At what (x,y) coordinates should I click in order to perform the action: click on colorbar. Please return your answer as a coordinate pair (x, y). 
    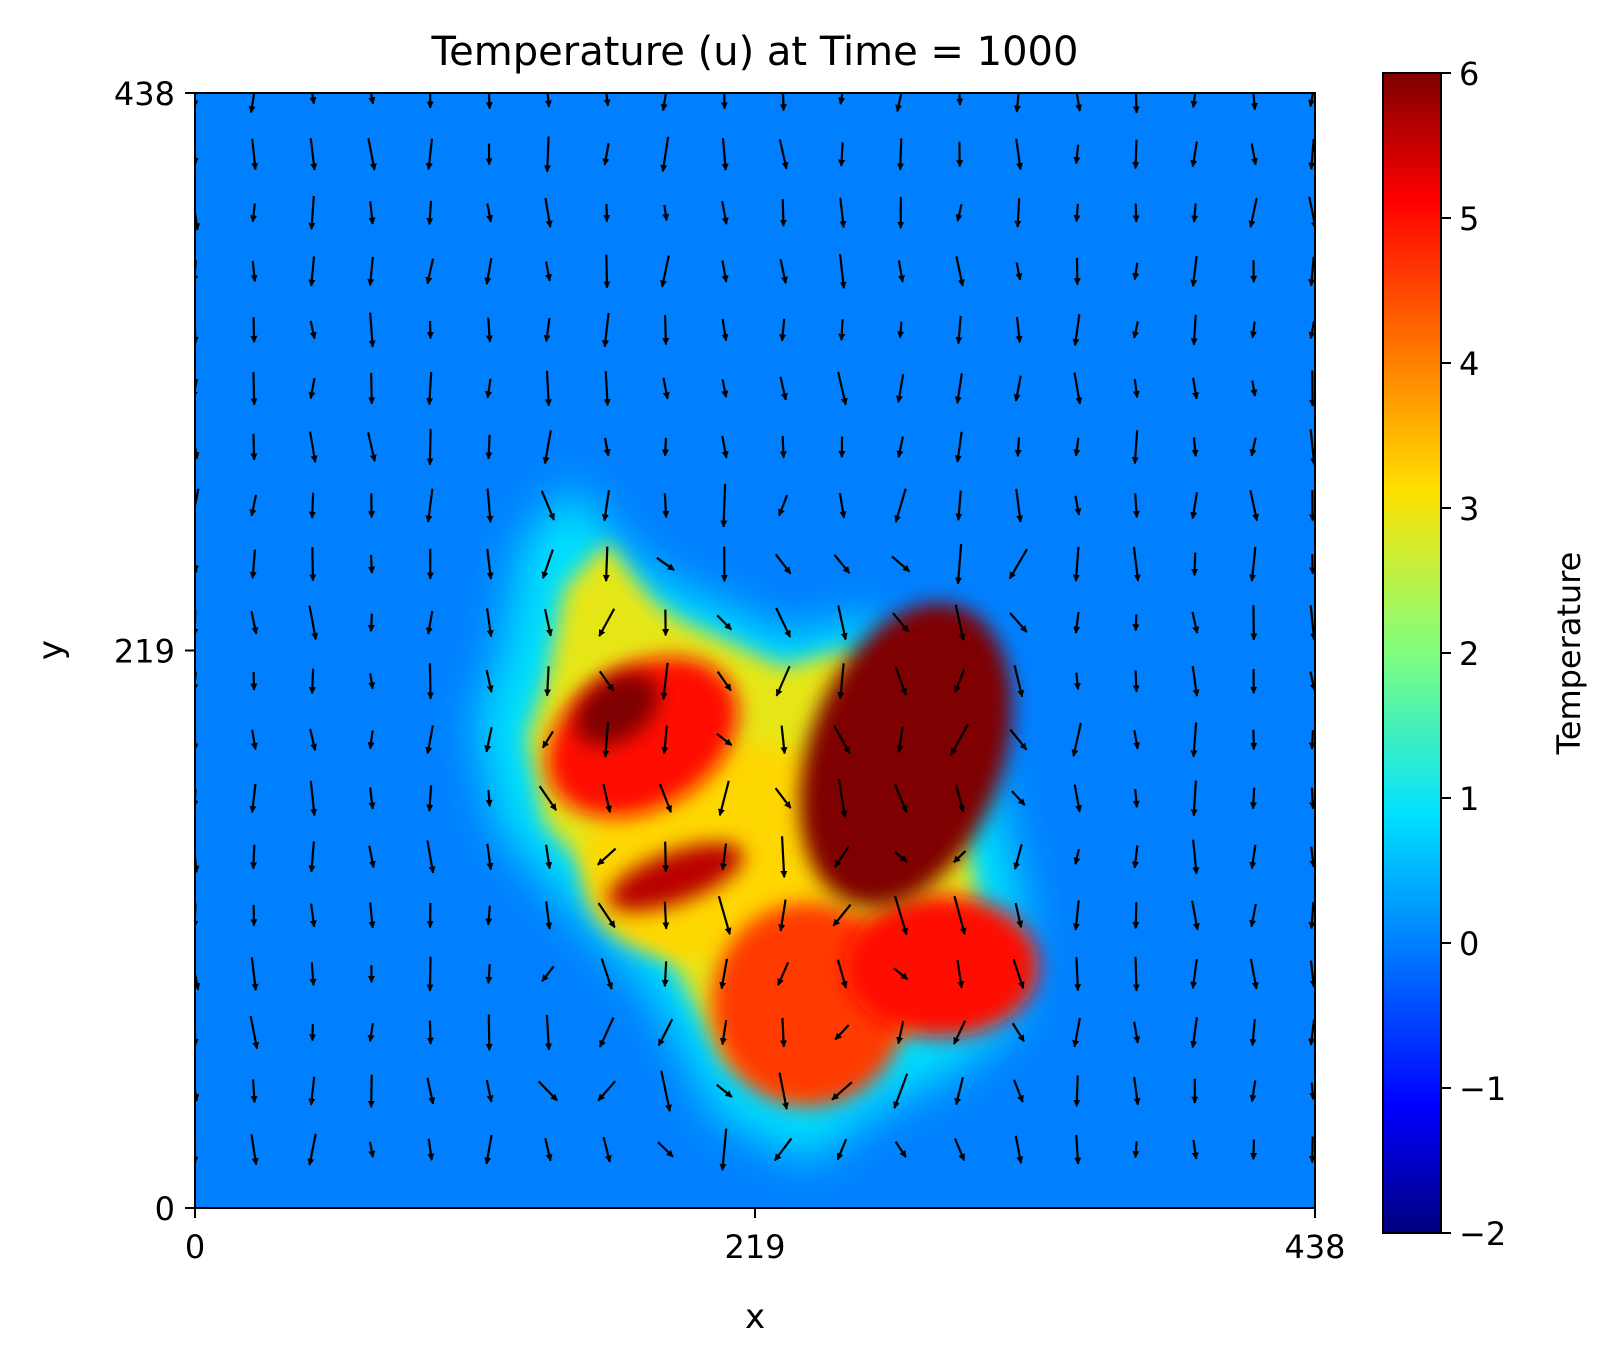
    Looking at the image, I should click on (1412, 653).